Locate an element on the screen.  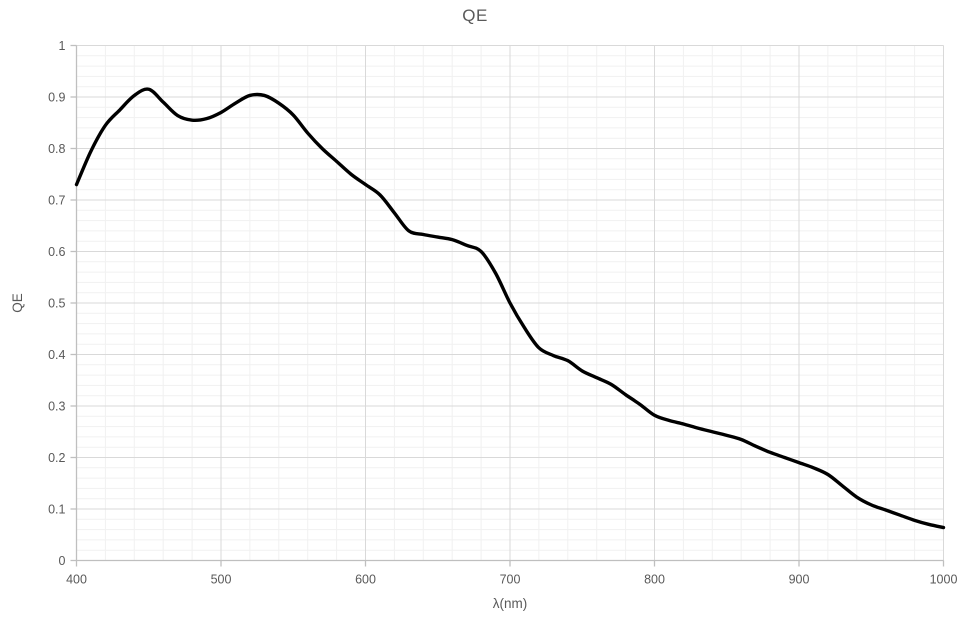
y-tick-label: 0.7 is located at coordinates (56, 200).